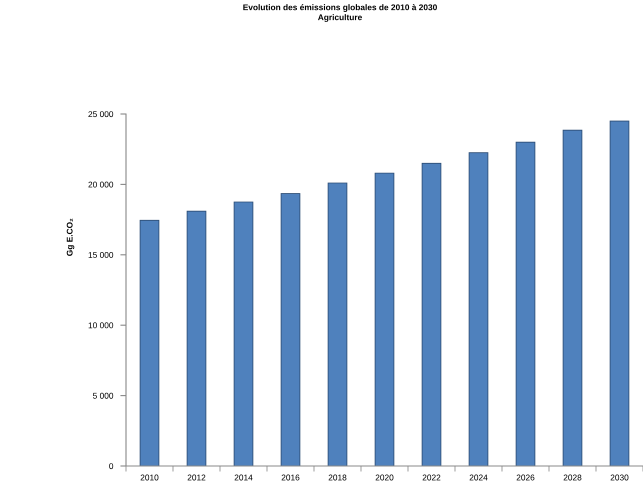 The width and height of the screenshot is (643, 486). Describe the element at coordinates (340, 18) in the screenshot. I see `chart-subtitle: Agriculture` at that location.